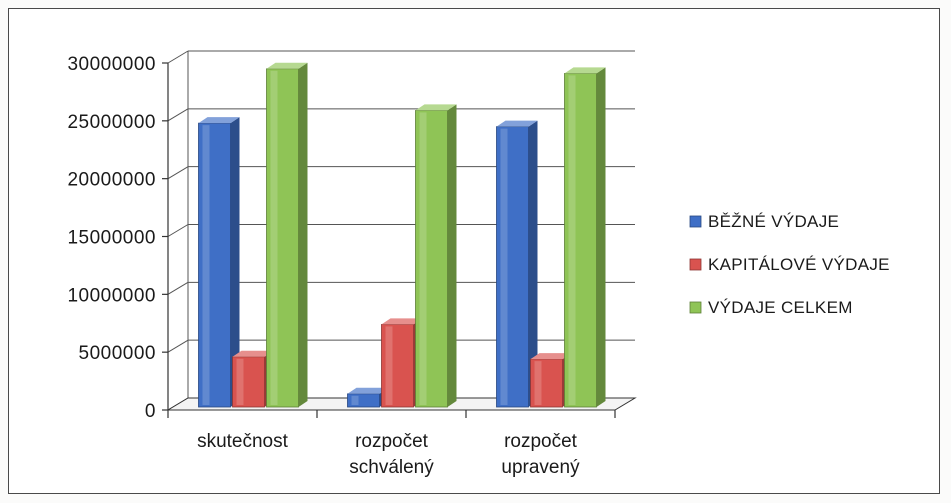  I want to click on legend-label: BĚŽNÉ VÝDAJE, so click(773, 221).